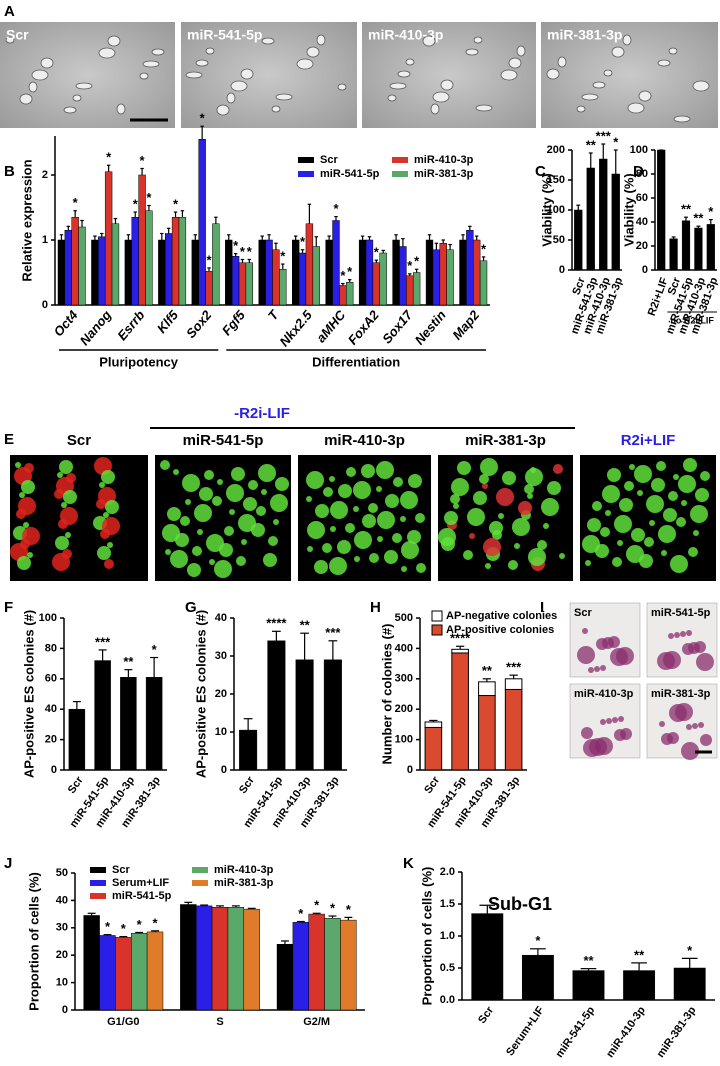 Image resolution: width=720 pixels, height=1066 pixels. Describe the element at coordinates (404, 618) in the screenshot. I see `y-tick-label: 500` at that location.